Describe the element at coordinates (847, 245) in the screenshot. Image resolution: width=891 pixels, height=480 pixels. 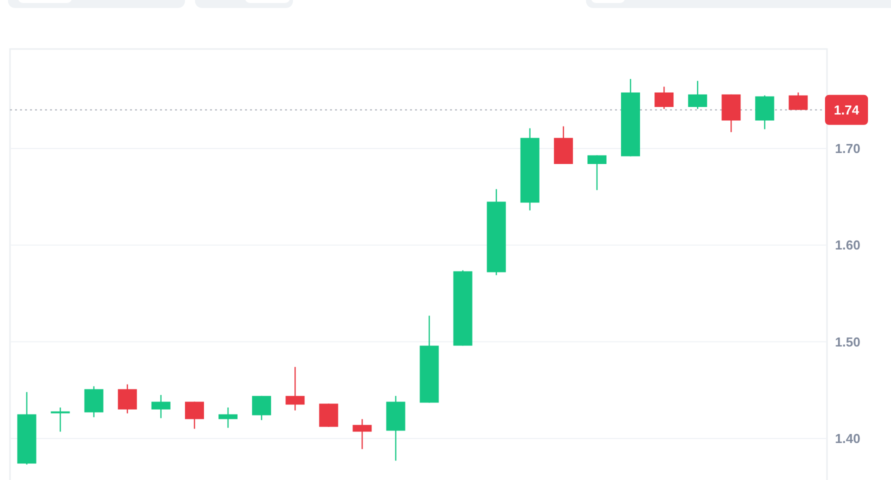
I see `y-tick-label: 1.60` at that location.